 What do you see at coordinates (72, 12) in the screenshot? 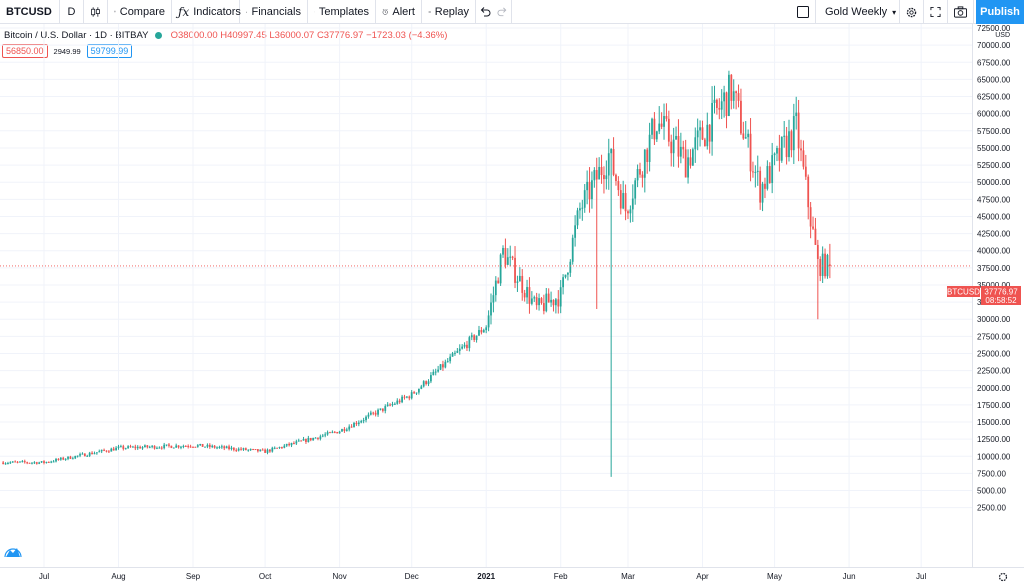
I see `interval-button: D` at bounding box center [72, 12].